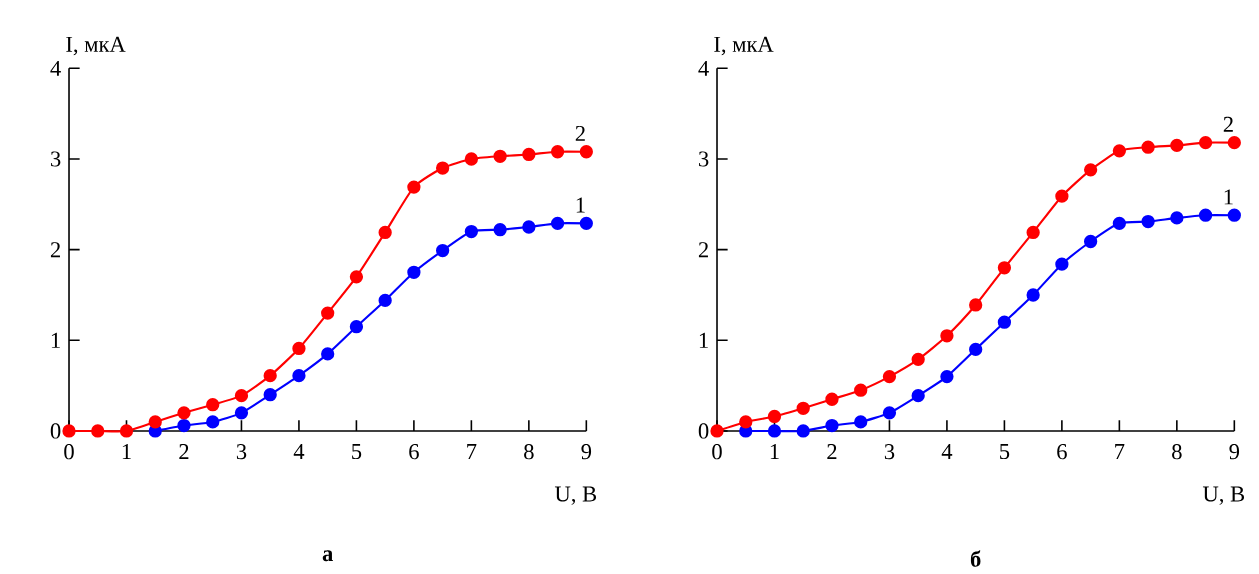 The height and width of the screenshot is (574, 1259). I want to click on text: б, so click(975, 558).